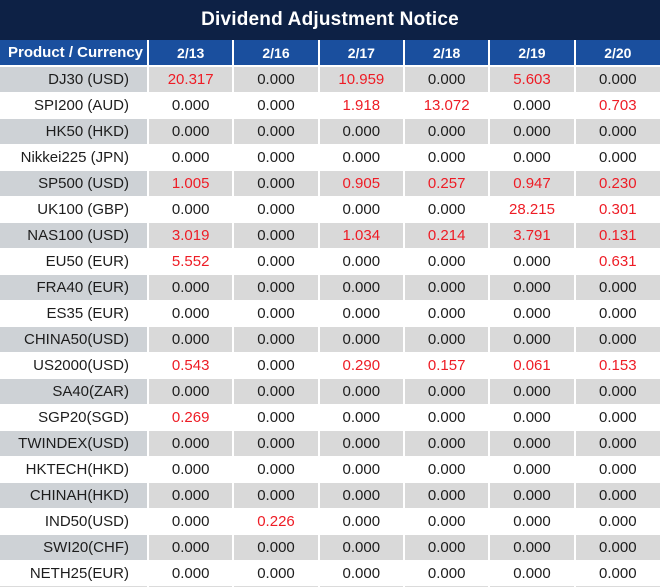  I want to click on value-cell: 0.257, so click(447, 183).